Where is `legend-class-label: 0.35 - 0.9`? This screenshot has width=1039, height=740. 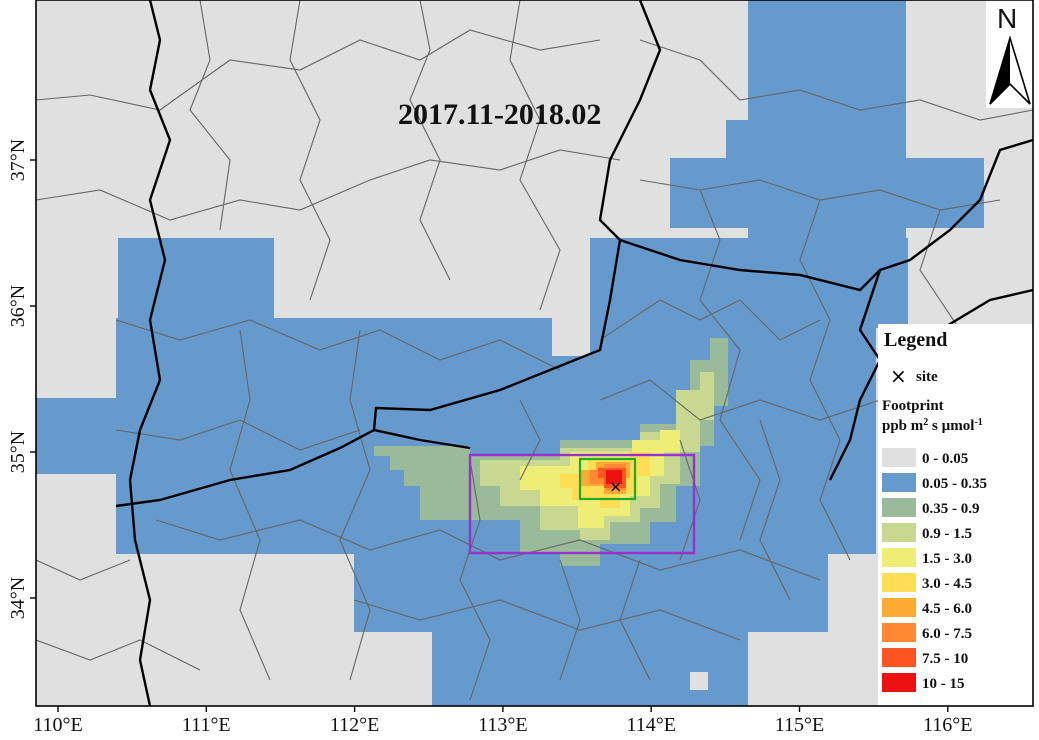 legend-class-label: 0.35 - 0.9 is located at coordinates (951, 509).